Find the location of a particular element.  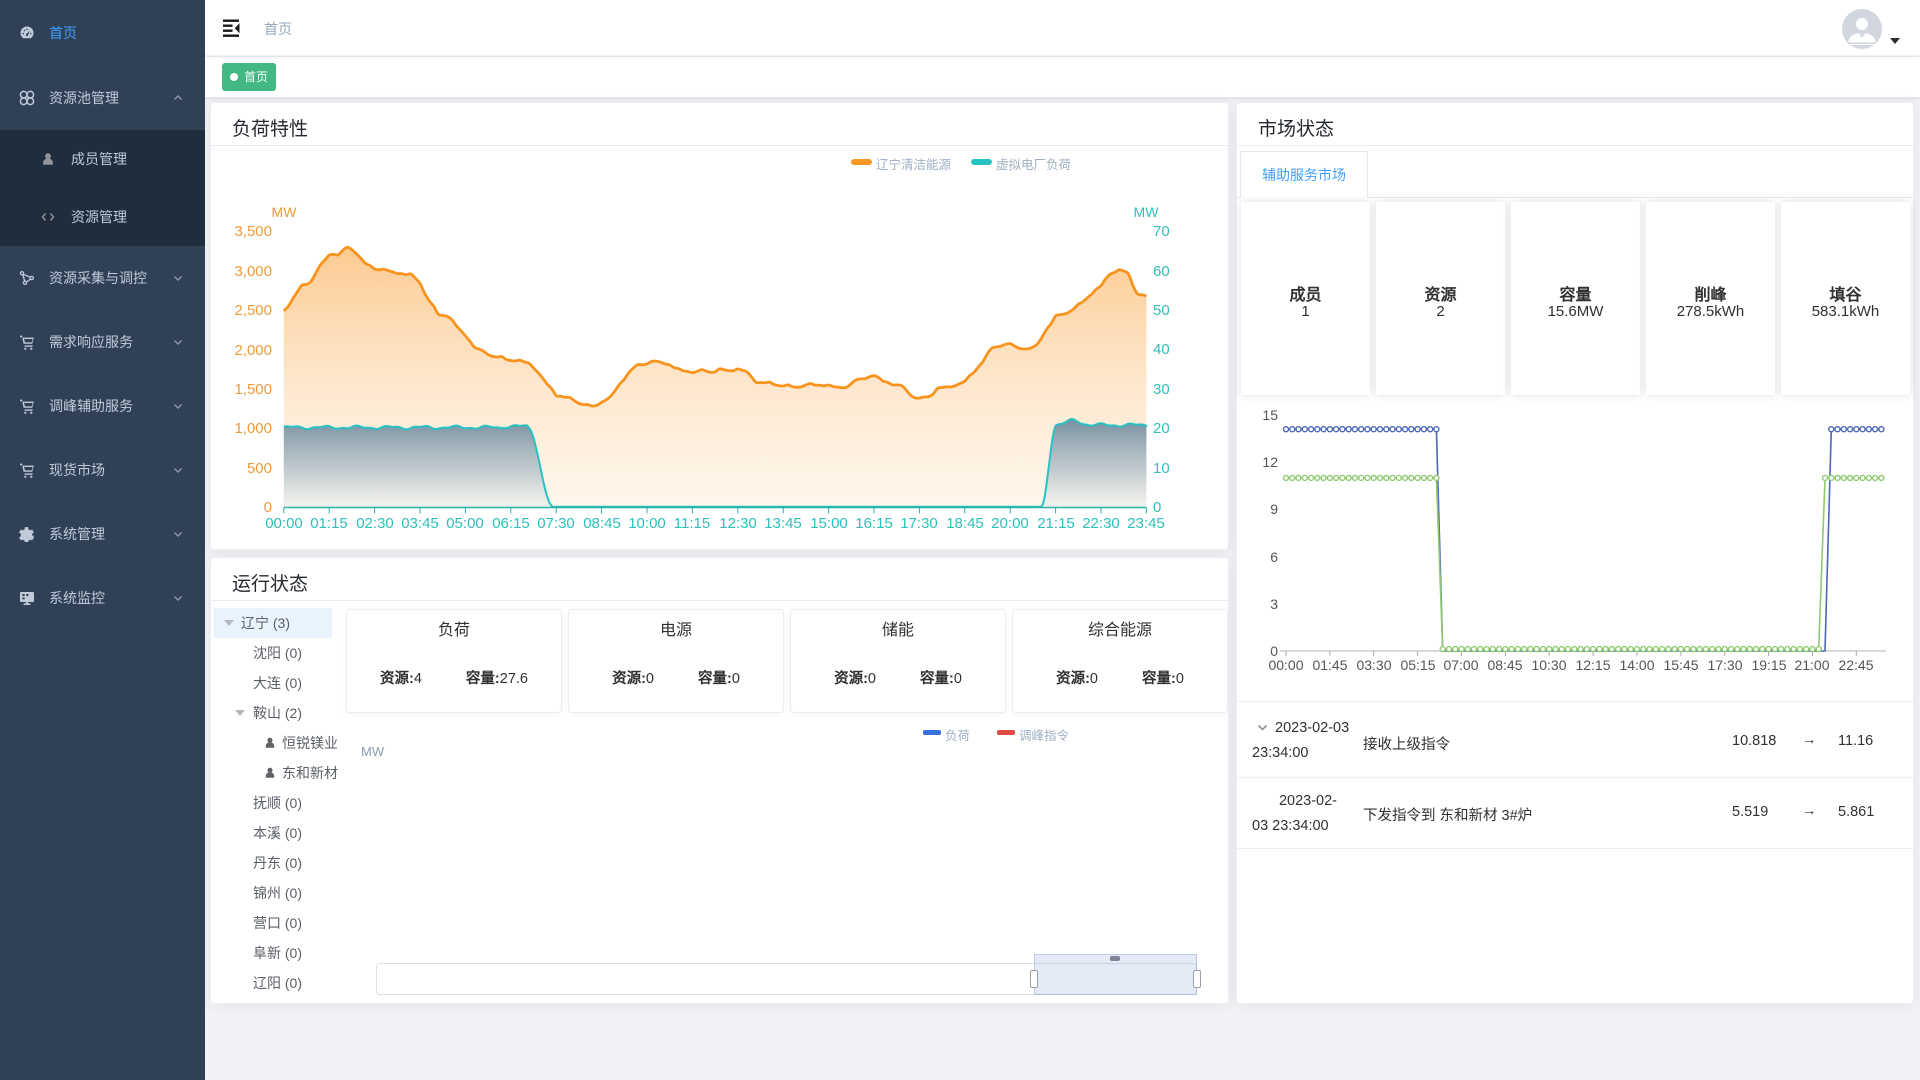

svg-text: 12 is located at coordinates (1270, 462).